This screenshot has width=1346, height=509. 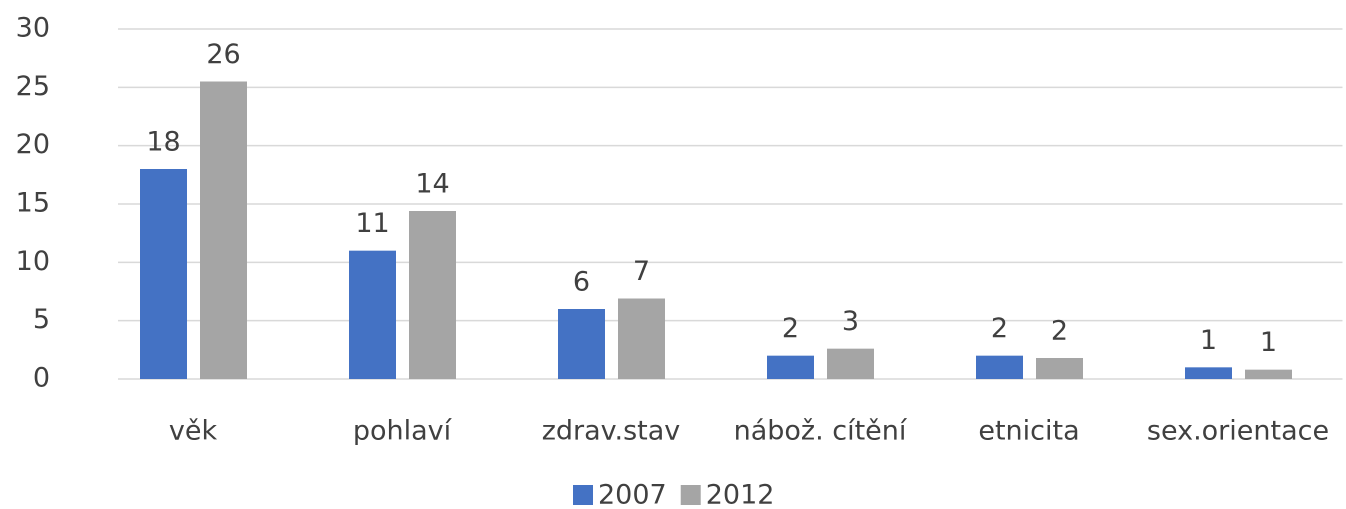 I want to click on x-tick-label: pohlaví, so click(x=403, y=431).